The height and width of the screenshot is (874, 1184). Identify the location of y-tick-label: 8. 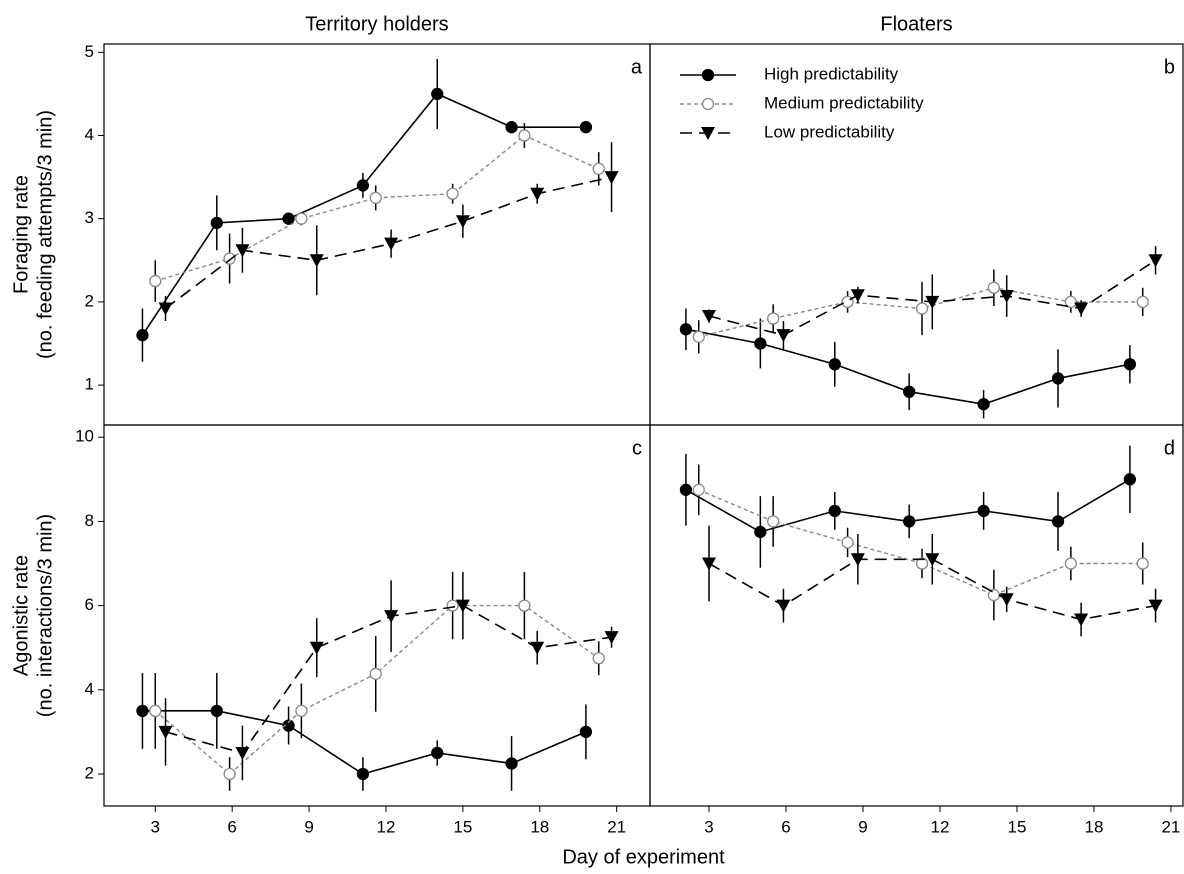
(89, 520).